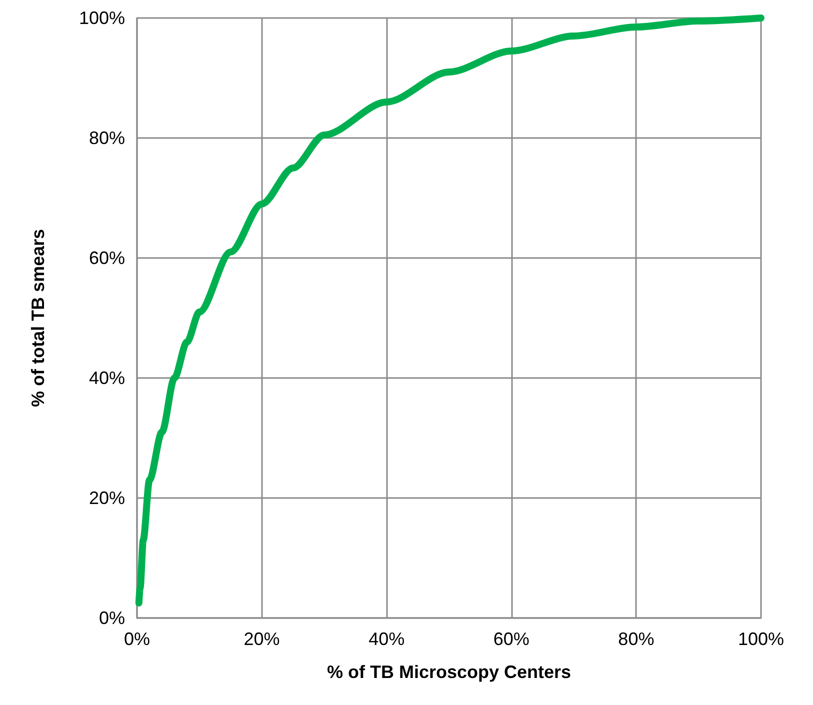  Describe the element at coordinates (449, 672) in the screenshot. I see `x-axis-title: % of TB Microscopy Centers` at that location.